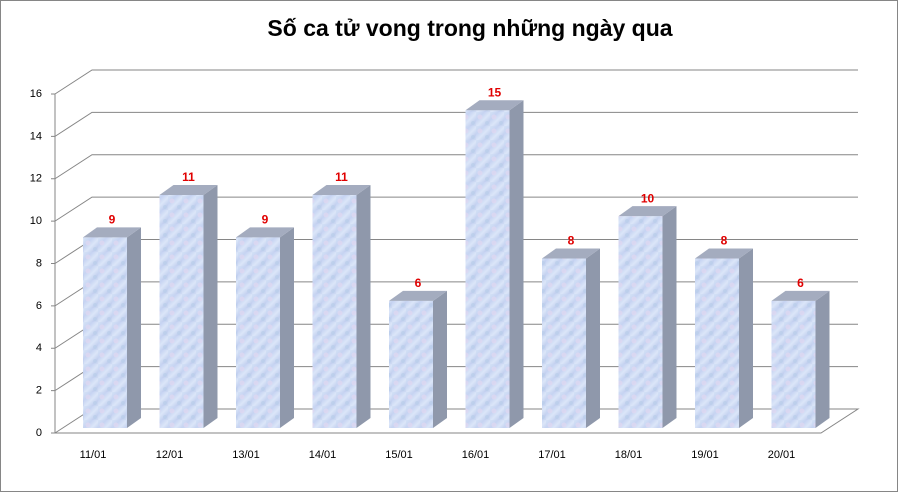 The width and height of the screenshot is (898, 492). Describe the element at coordinates (469, 28) in the screenshot. I see `chart-title: Số ca tử vong trong những ngày qua` at that location.